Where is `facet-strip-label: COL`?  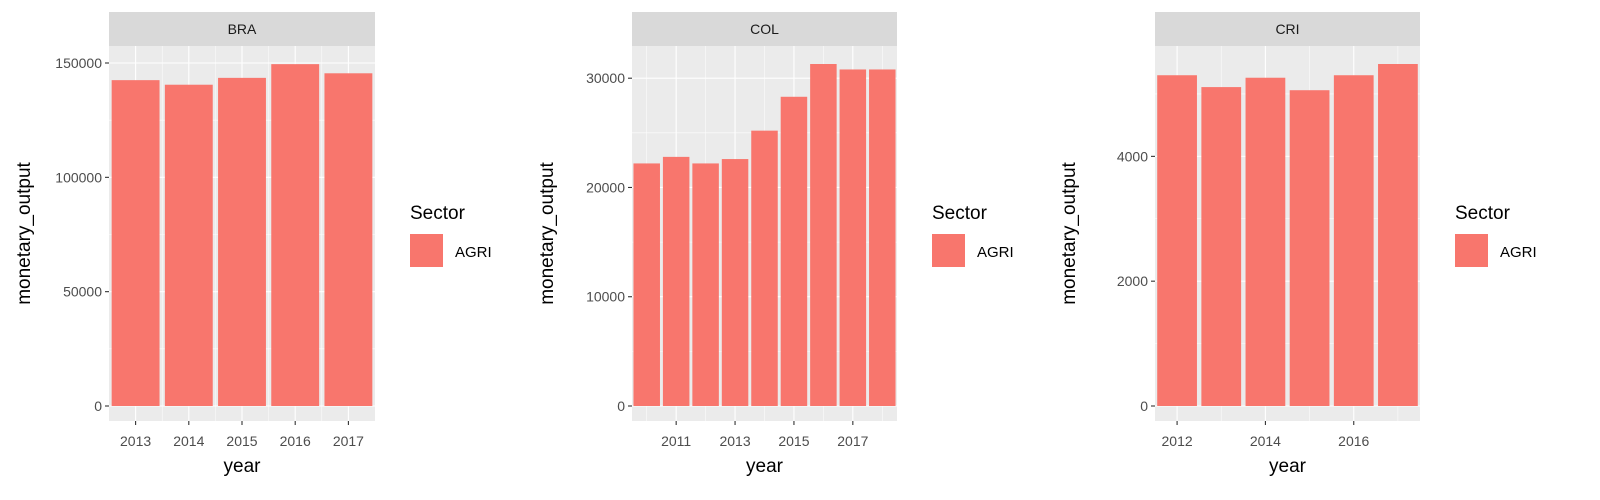
facet-strip-label: COL is located at coordinates (764, 29).